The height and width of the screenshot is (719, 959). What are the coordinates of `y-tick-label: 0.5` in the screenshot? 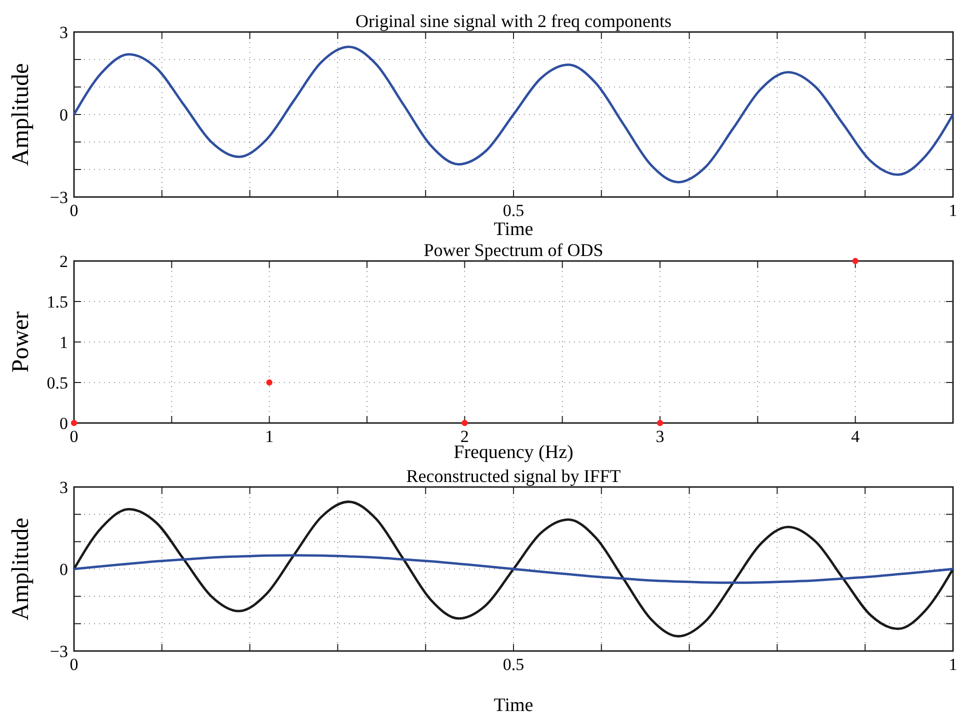 It's located at (57, 383).